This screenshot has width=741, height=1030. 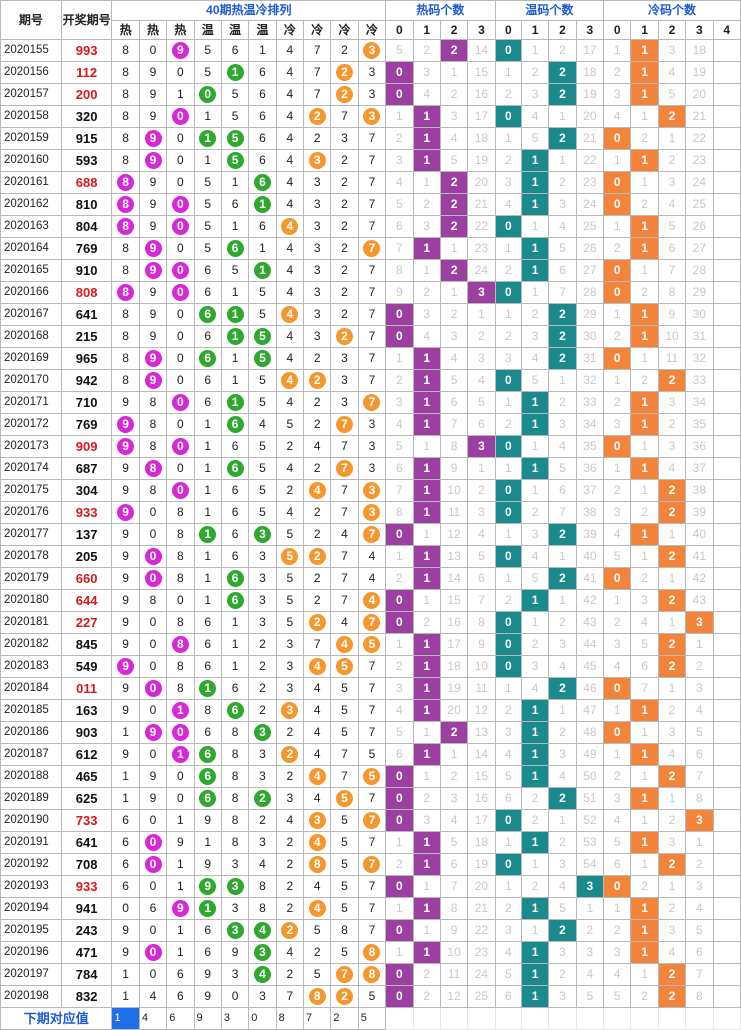 I want to click on hot-count-cell: 17, so click(x=481, y=820).